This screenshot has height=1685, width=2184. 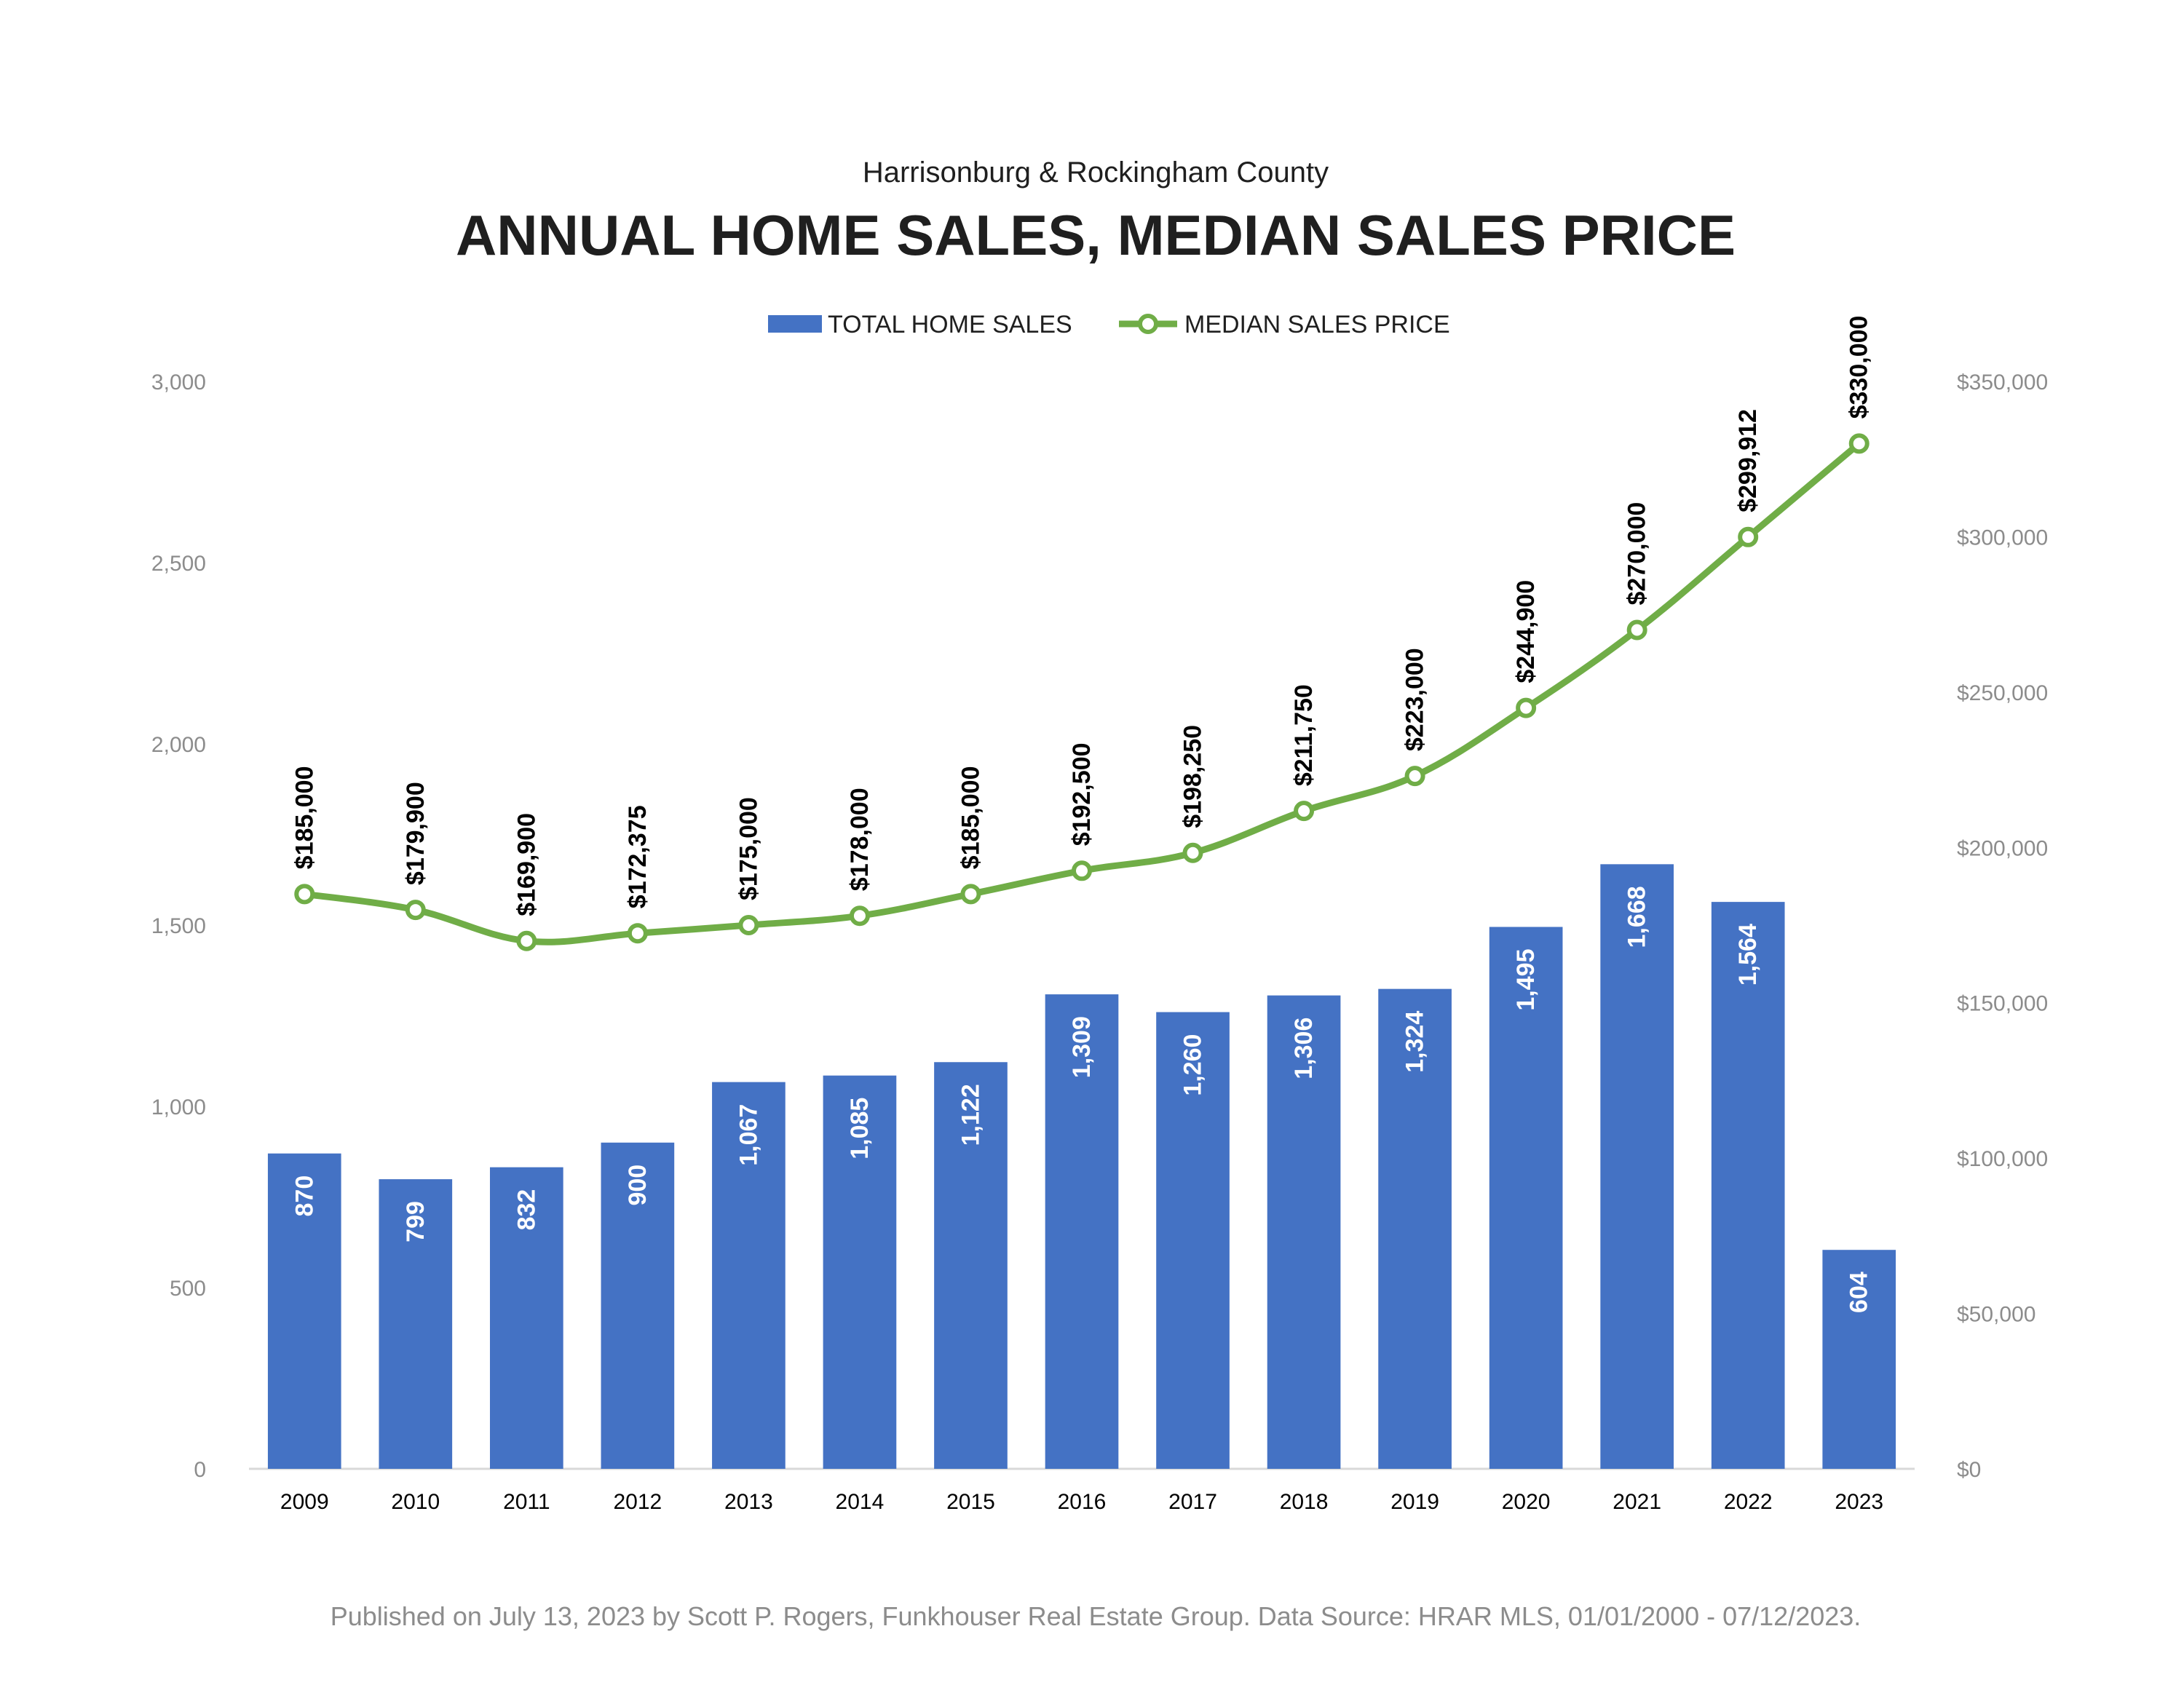 What do you see at coordinates (416, 1221) in the screenshot?
I see `bar-data-label: 799` at bounding box center [416, 1221].